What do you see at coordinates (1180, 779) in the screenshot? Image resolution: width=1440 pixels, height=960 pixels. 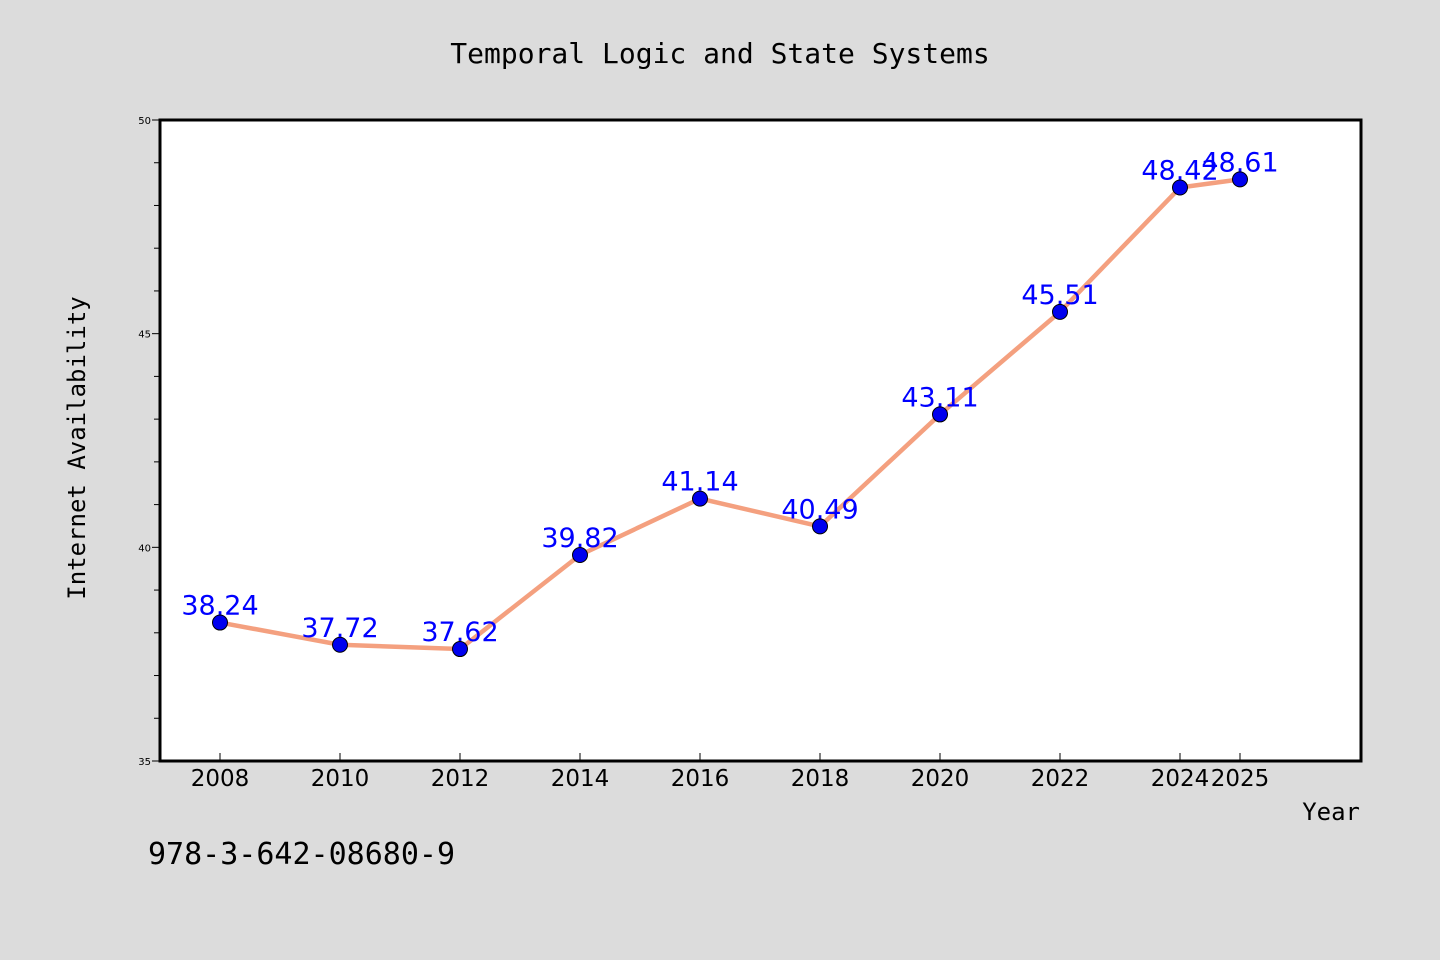 I see `x-tick-label: 2024` at bounding box center [1180, 779].